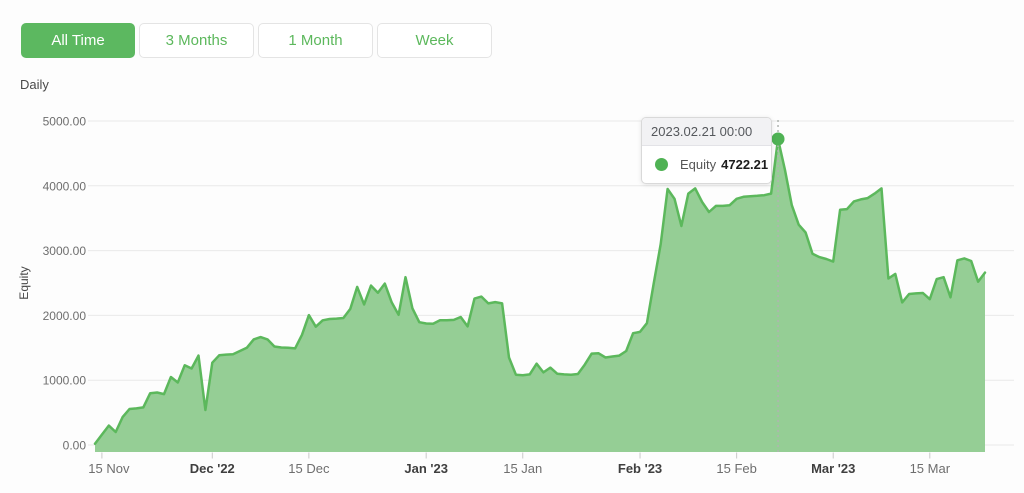 This screenshot has height=493, width=1024. Describe the element at coordinates (434, 40) in the screenshot. I see `button-week: Week` at that location.